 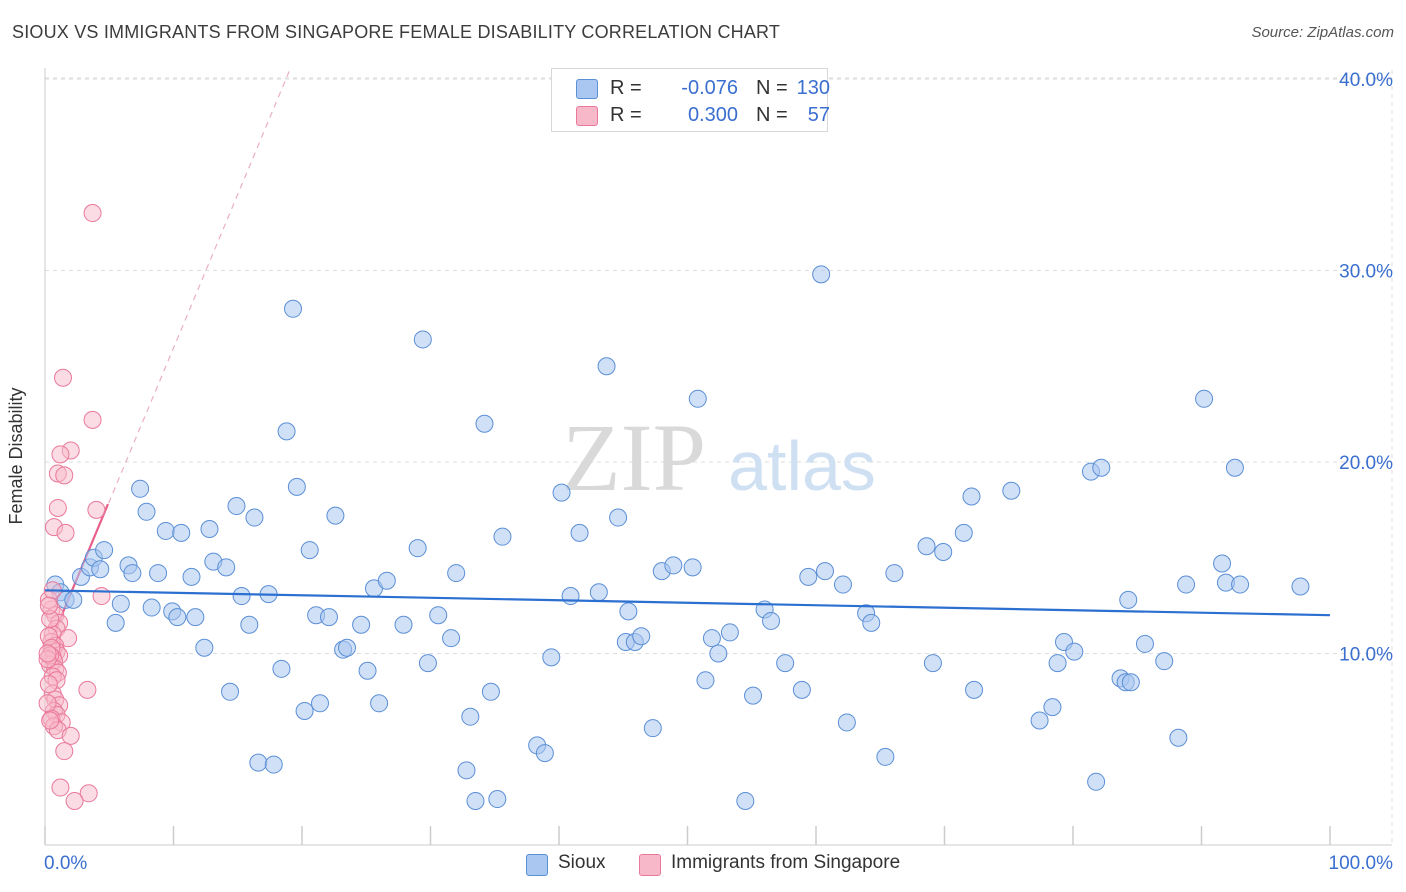 I want to click on legend-label: Sioux, so click(x=582, y=862).